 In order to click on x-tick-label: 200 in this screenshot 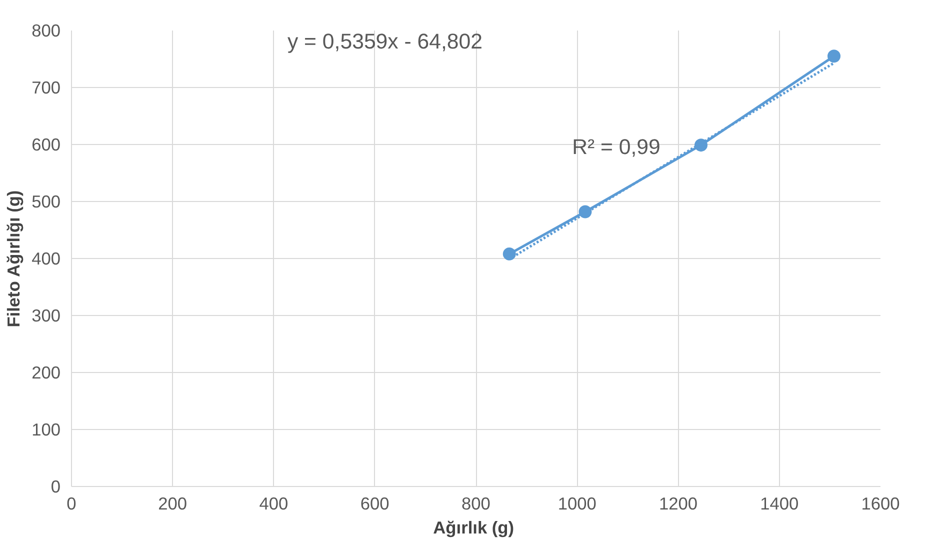, I will do `click(173, 504)`.